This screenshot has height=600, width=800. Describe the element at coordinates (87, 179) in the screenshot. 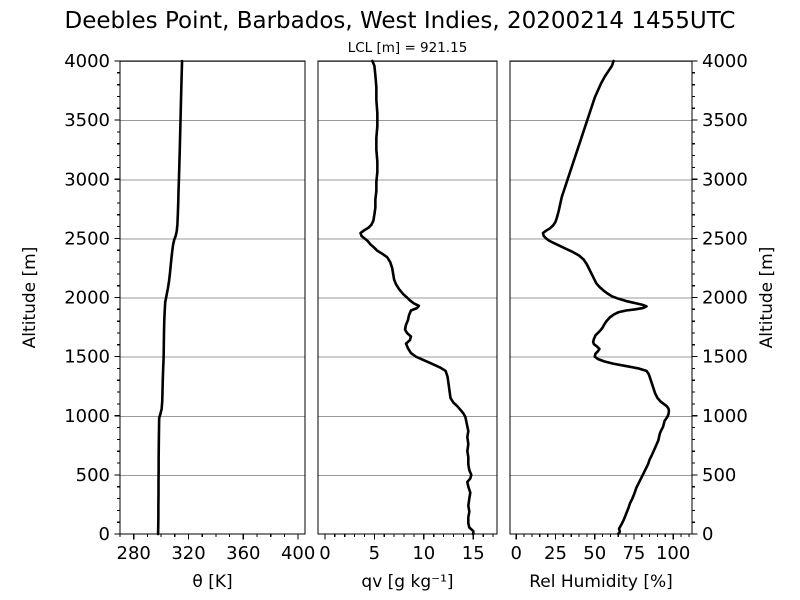

I see `yticklabel-left-3000: 3000` at that location.